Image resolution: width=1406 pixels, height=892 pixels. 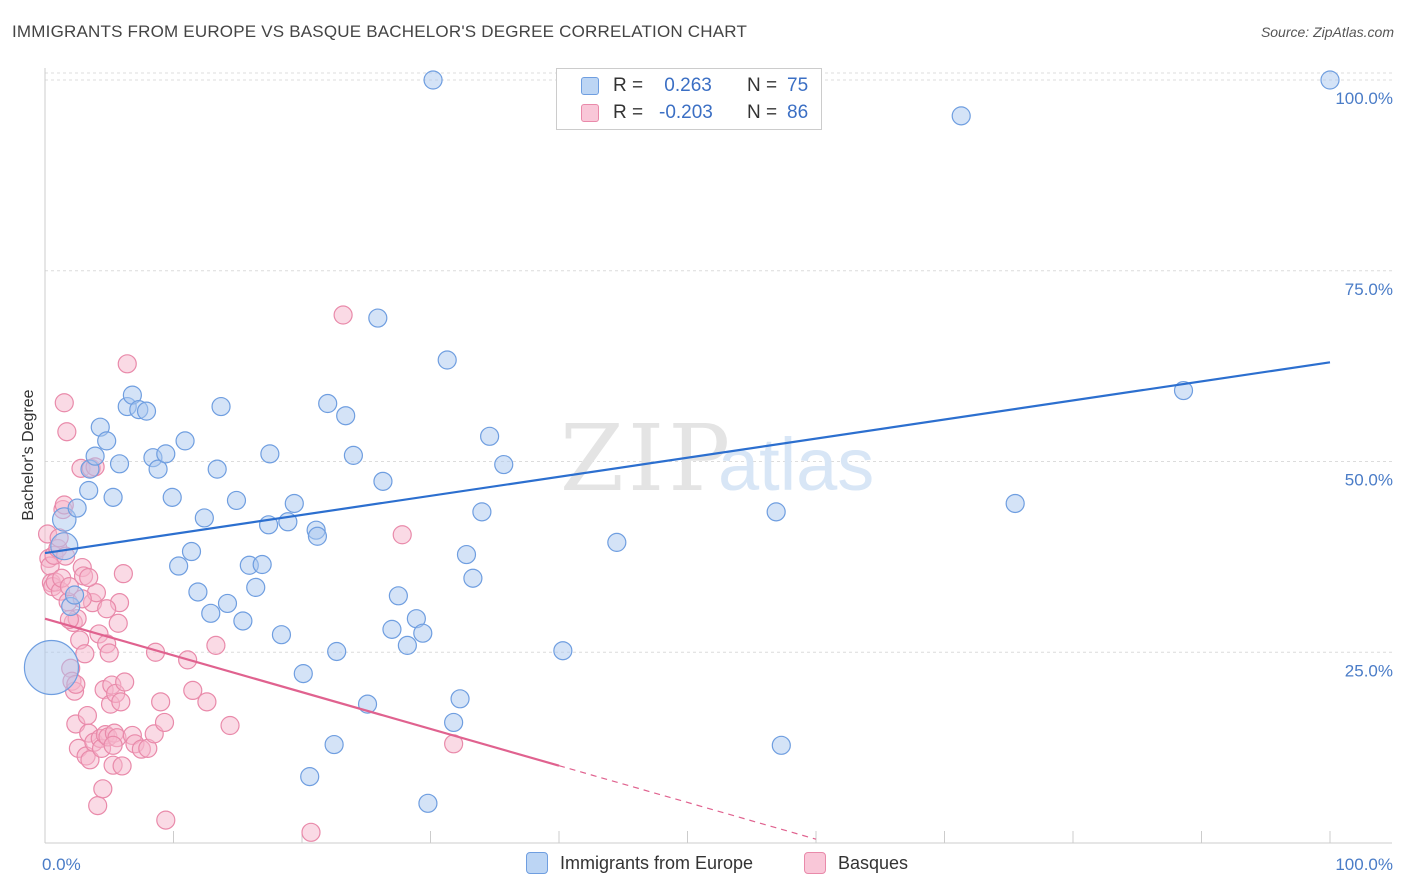 What do you see at coordinates (537, 863) in the screenshot?
I see `series-swatch-blue` at bounding box center [537, 863].